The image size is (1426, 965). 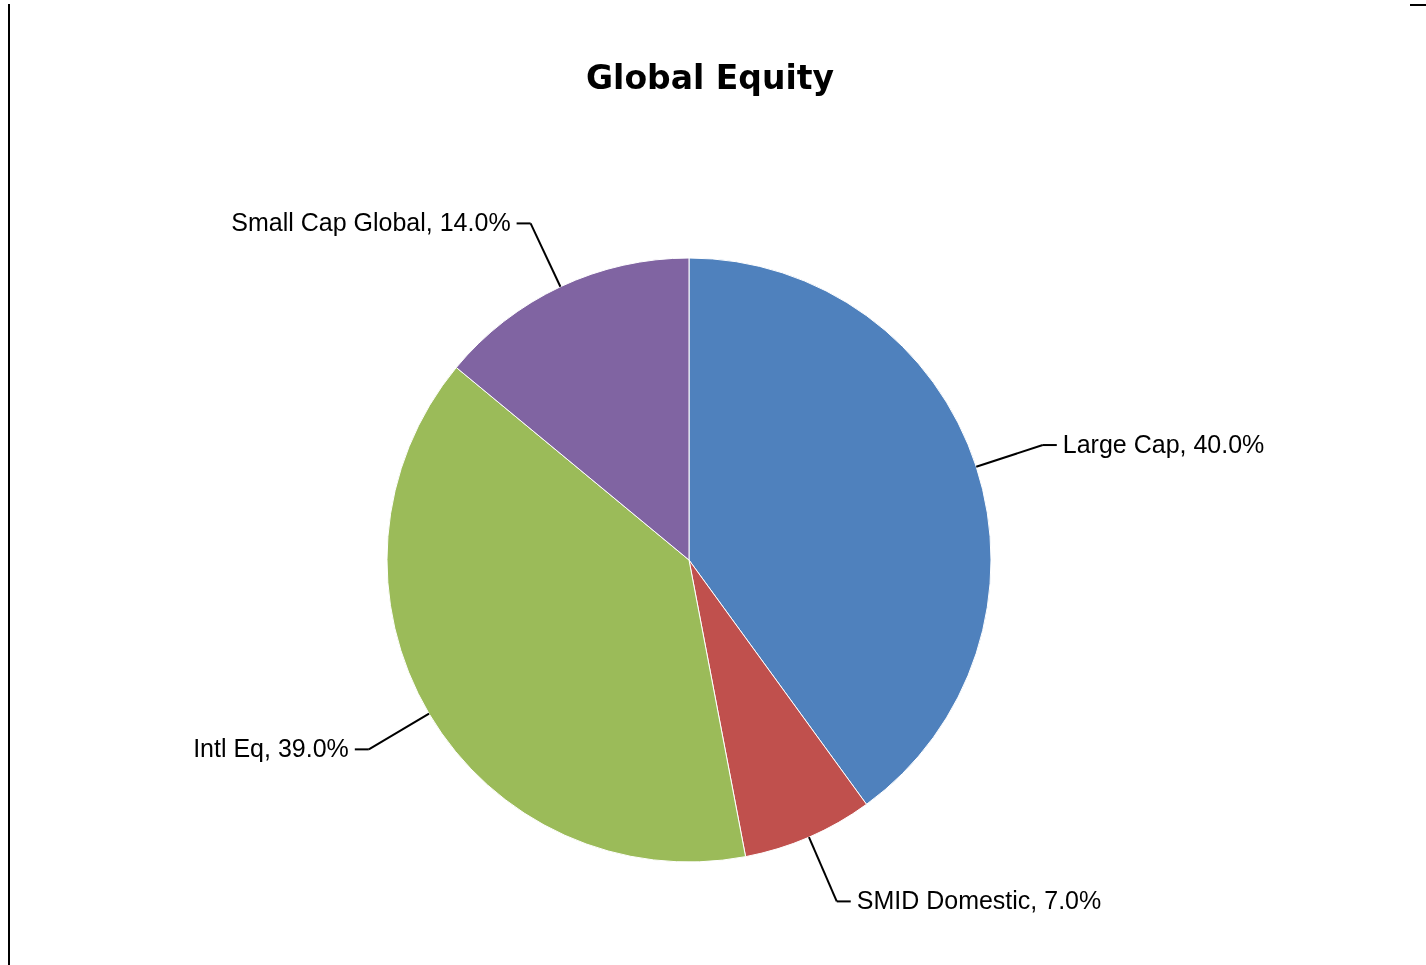 What do you see at coordinates (271, 748) in the screenshot?
I see `slice-label: Intl Eq, 39.0%` at bounding box center [271, 748].